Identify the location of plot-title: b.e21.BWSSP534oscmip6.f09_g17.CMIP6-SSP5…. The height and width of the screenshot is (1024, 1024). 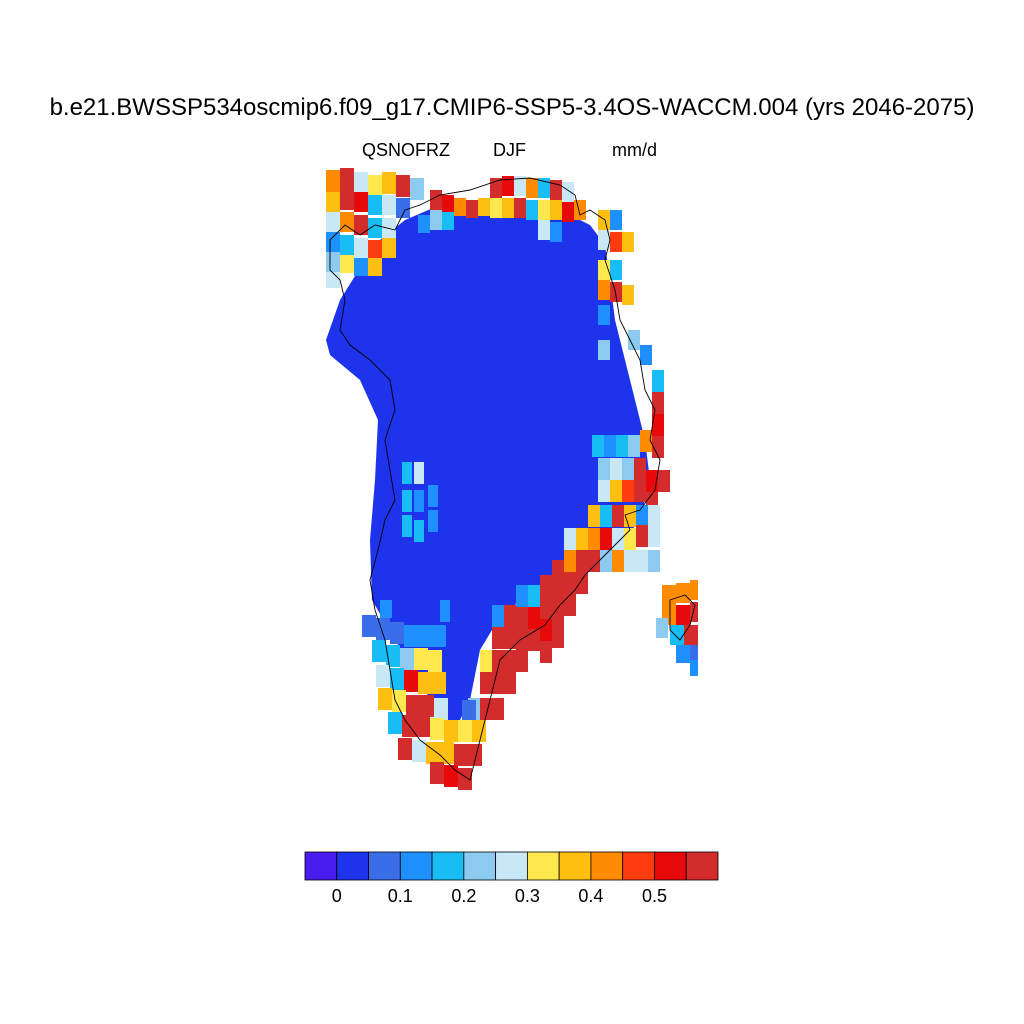
(512, 107).